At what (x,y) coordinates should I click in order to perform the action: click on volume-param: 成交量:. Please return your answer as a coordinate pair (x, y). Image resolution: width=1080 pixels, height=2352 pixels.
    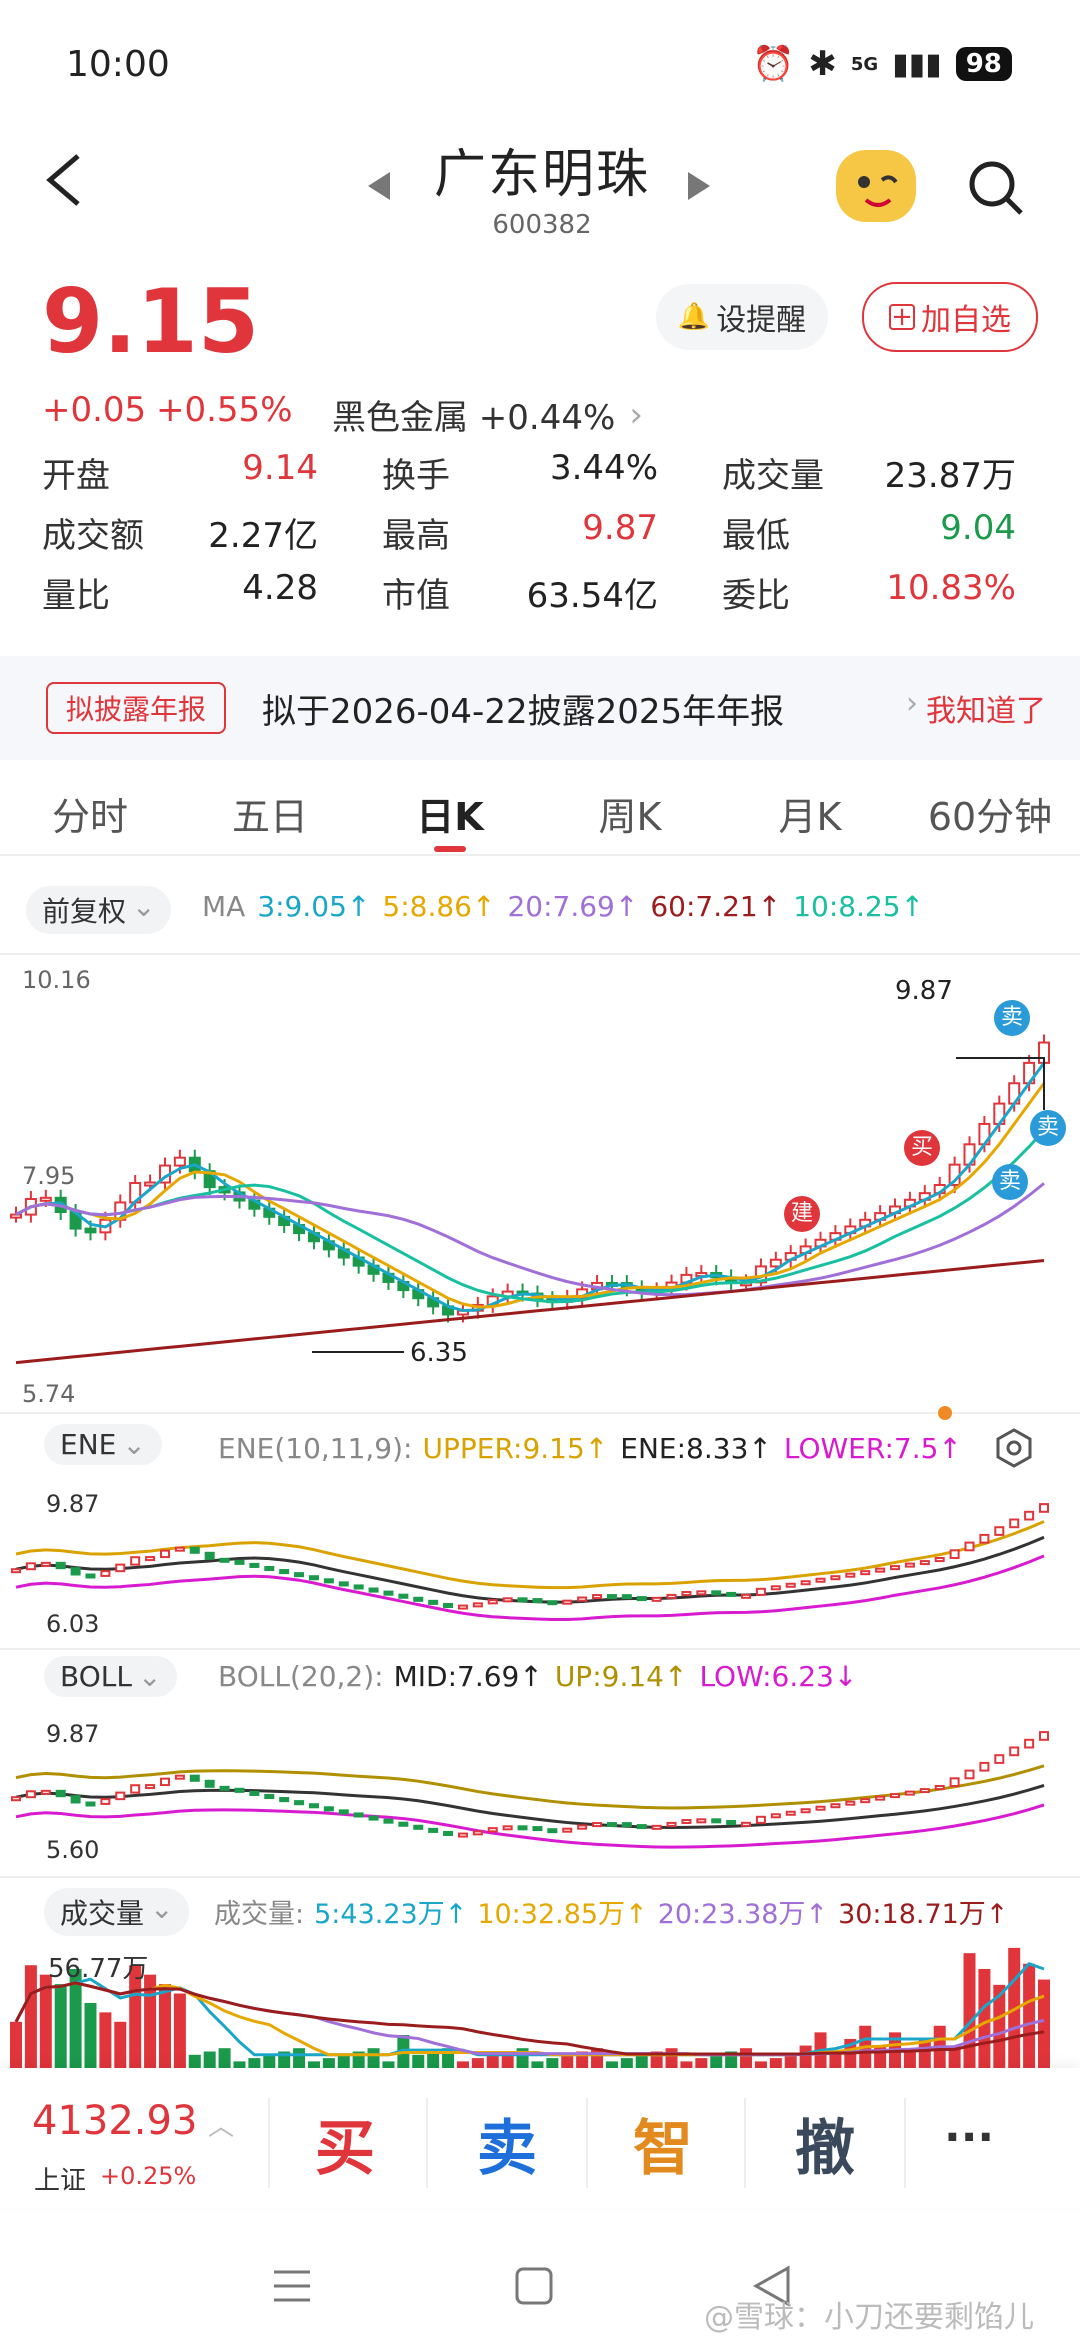
    Looking at the image, I should click on (259, 1914).